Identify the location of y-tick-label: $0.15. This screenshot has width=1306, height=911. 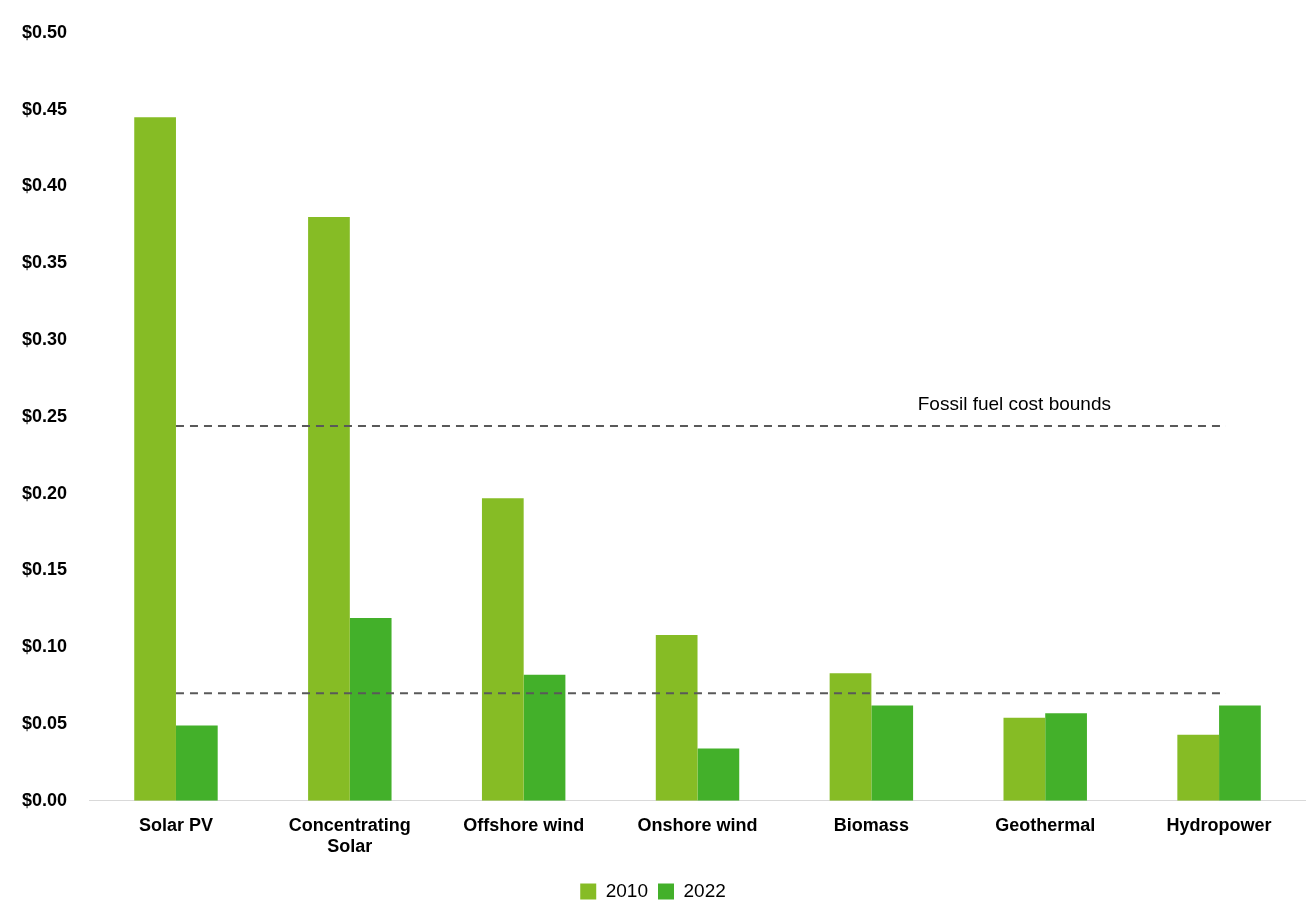
(45, 569).